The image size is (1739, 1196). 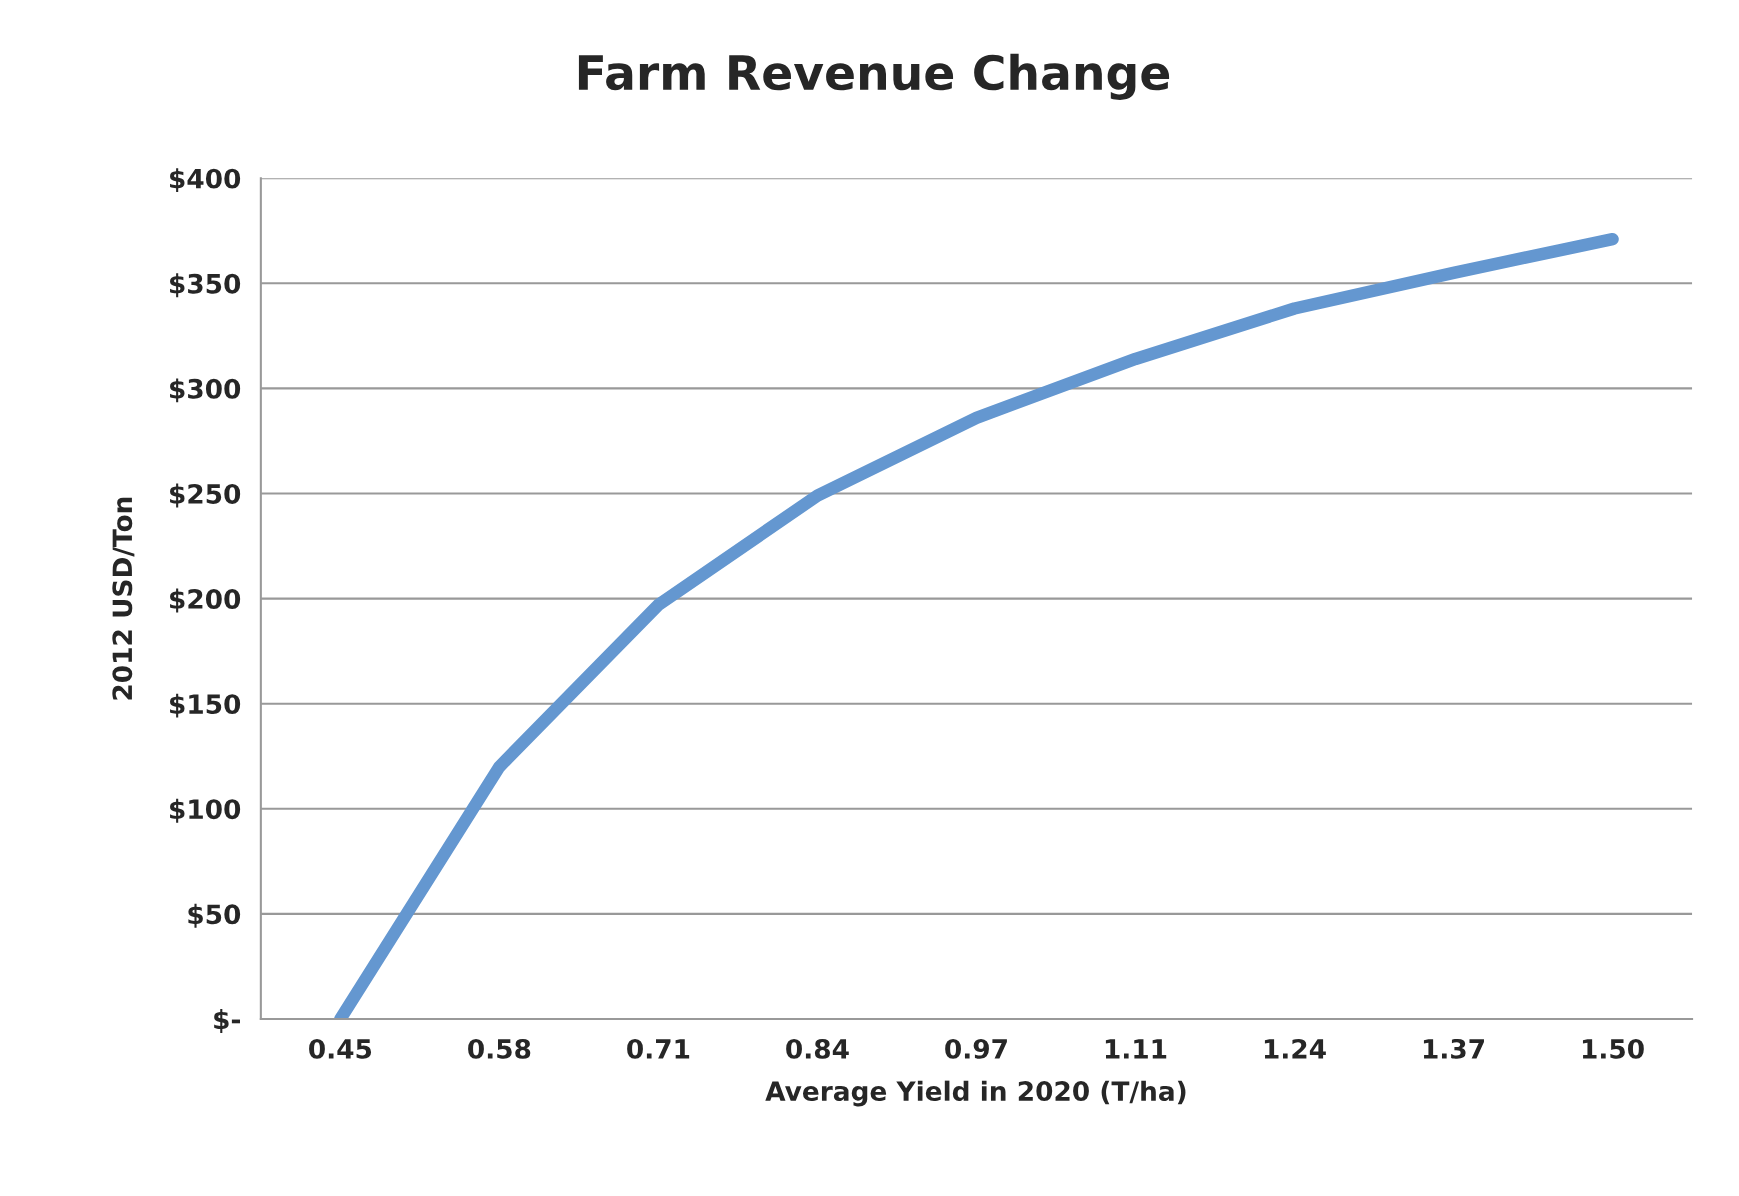 I want to click on x-tick-label: 0.97, so click(x=976, y=1048).